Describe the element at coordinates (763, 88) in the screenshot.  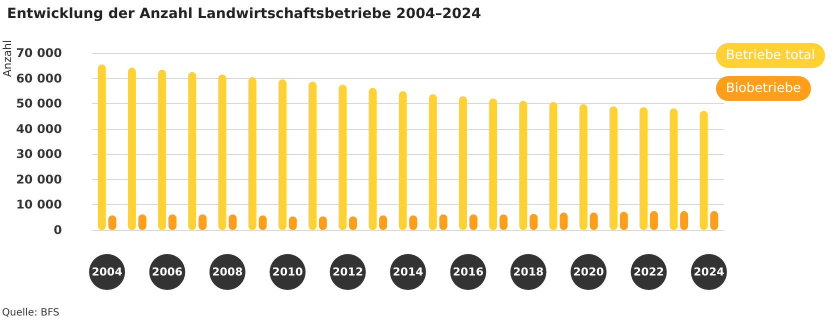
I see `text: Biobetriebe` at that location.